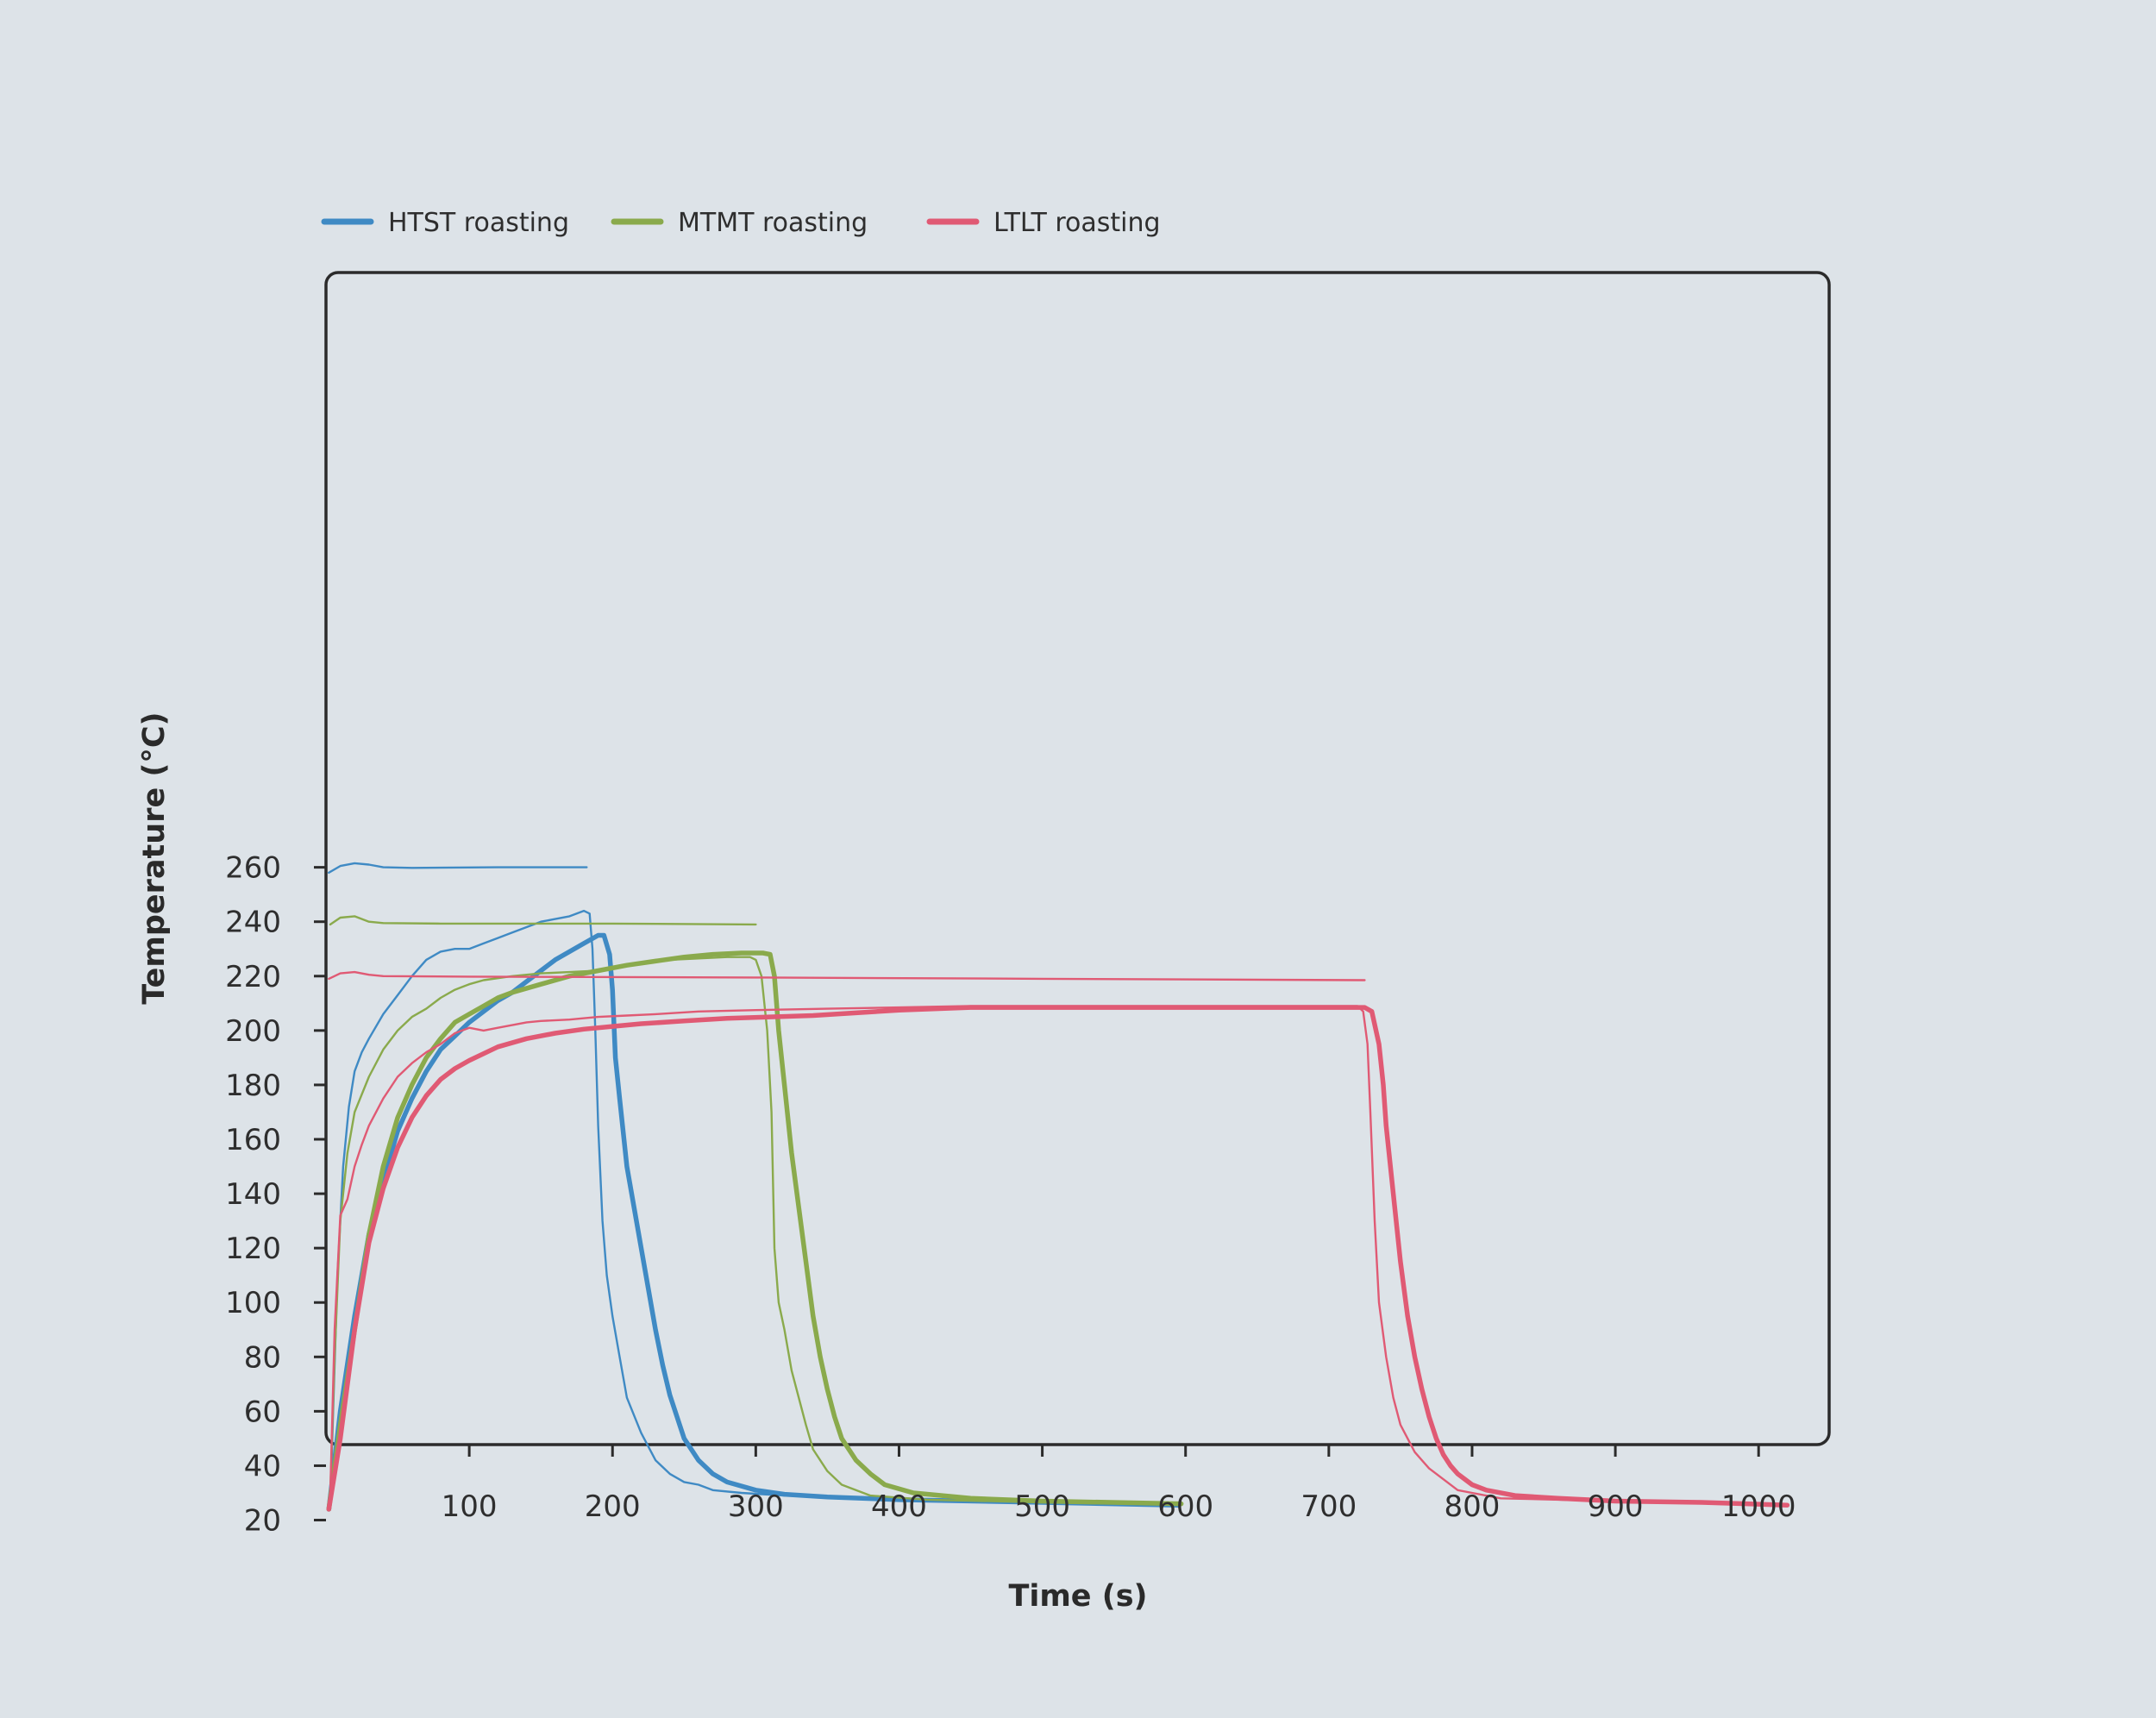 Image resolution: width=2156 pixels, height=1718 pixels. I want to click on legend-item: HTST roasting, so click(445, 223).